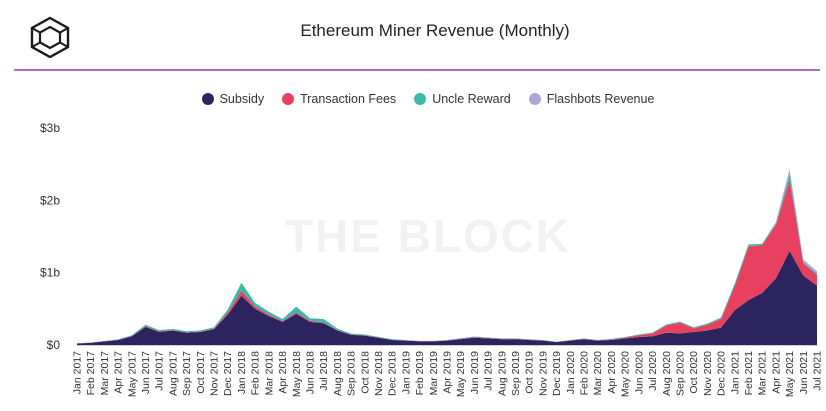 The height and width of the screenshot is (411, 826). What do you see at coordinates (119, 372) in the screenshot?
I see `x-tick-label: Apr 2017` at bounding box center [119, 372].